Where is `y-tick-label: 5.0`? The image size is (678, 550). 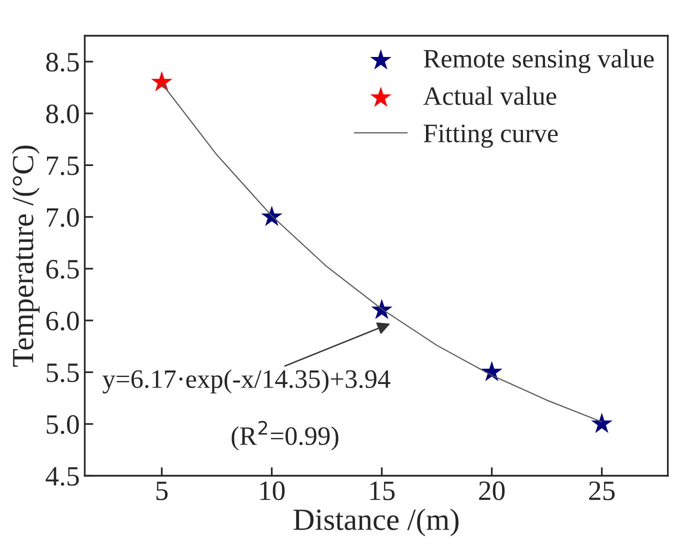
y-tick-label: 5.0 is located at coordinates (62, 424).